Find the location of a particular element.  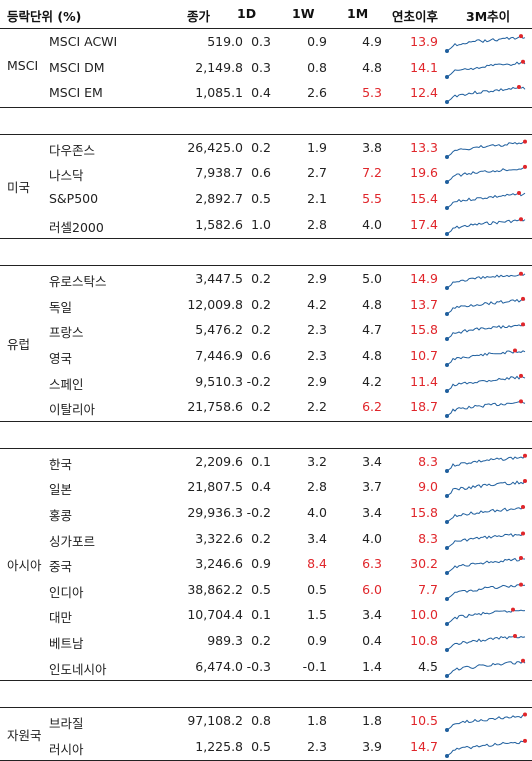

close-value: 3,246.6 is located at coordinates (219, 564).